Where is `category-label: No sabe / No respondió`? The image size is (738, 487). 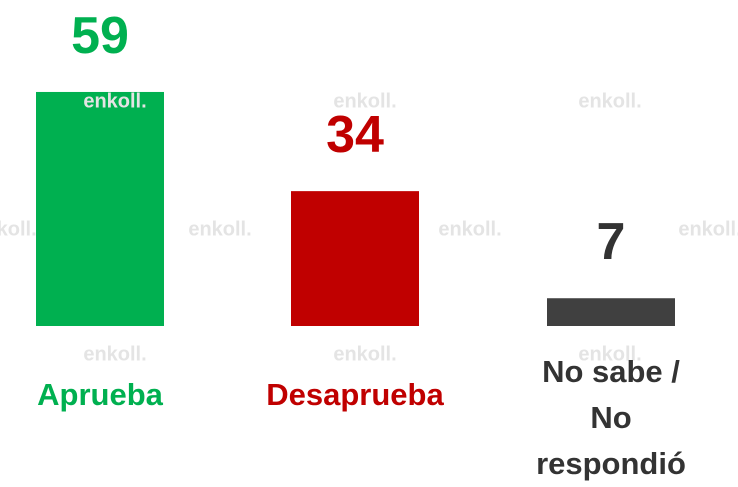
category-label: No sabe / No respondió is located at coordinates (611, 417).